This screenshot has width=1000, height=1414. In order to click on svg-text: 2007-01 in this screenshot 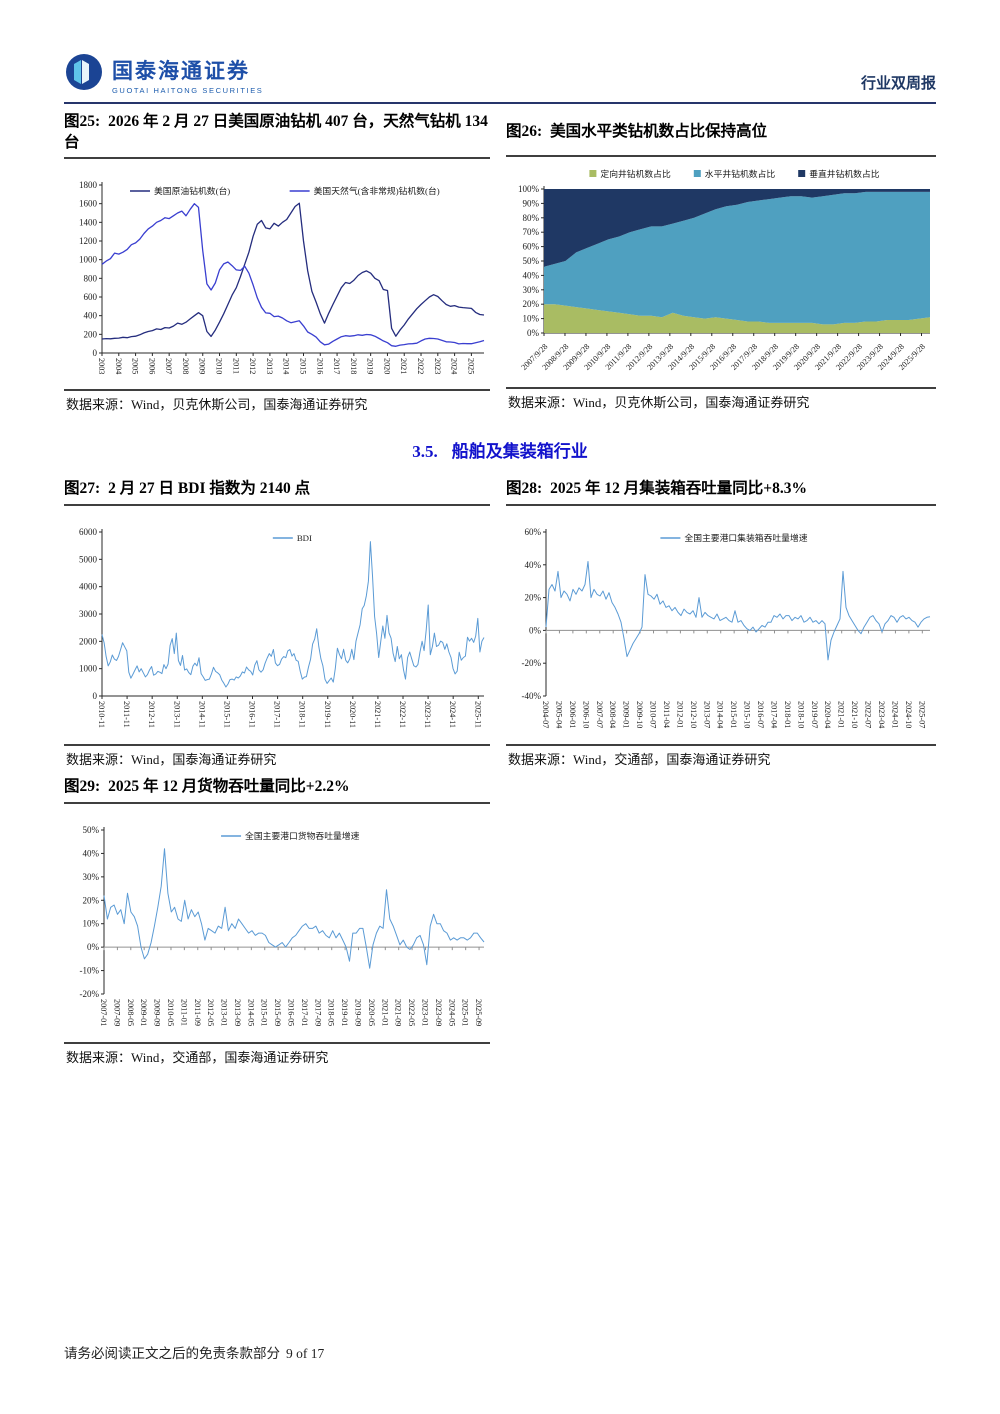, I will do `click(103, 1012)`.